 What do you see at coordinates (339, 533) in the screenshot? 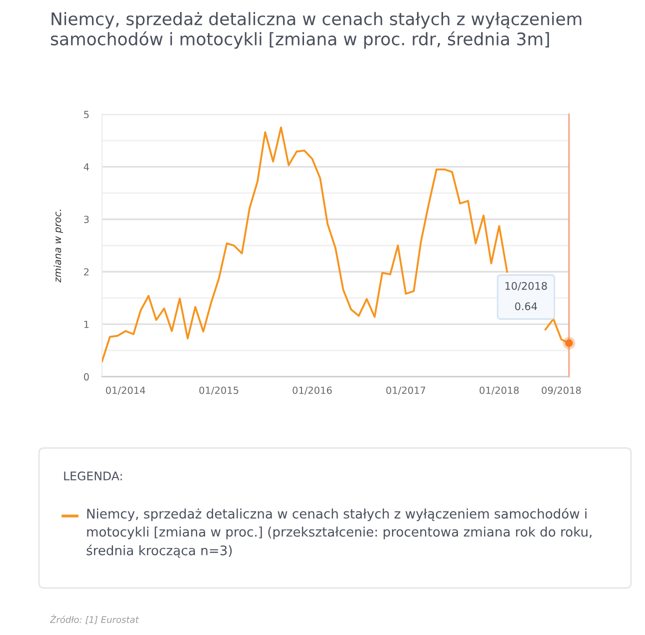
I see `legend-label: Niemcy, sprzedaż detaliczna w cenach stałych z wyłączeniem samochodów i motocykli [zmiana w proc.] (przekształcenie: procentowa zmiana rok do roku, średnia krocząca n=3)` at bounding box center [339, 533].